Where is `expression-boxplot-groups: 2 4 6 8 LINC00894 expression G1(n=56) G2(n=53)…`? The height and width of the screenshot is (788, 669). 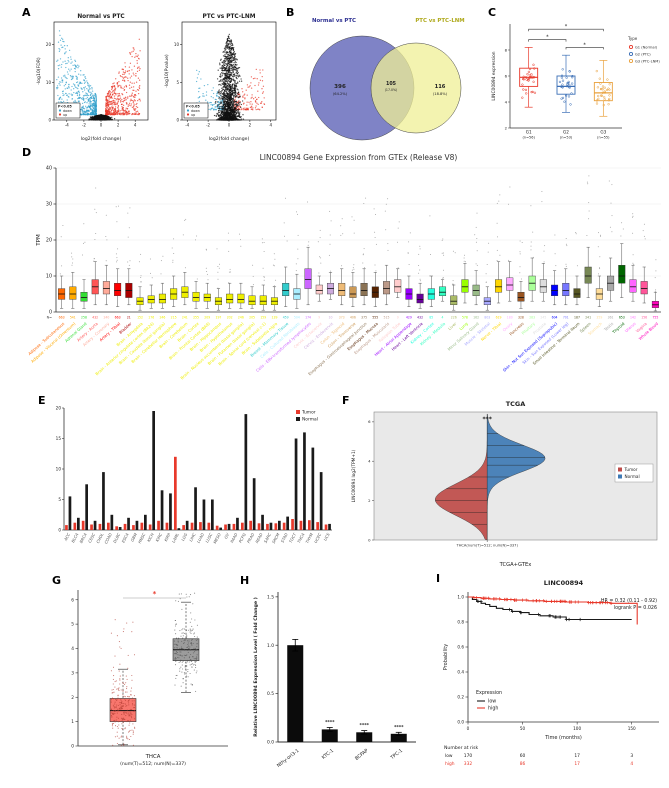 expression-boxplot-groups: 2 4 6 8 LINC00894 expression G1(n=56) G2(n=53)… is located at coordinates (575, 82).